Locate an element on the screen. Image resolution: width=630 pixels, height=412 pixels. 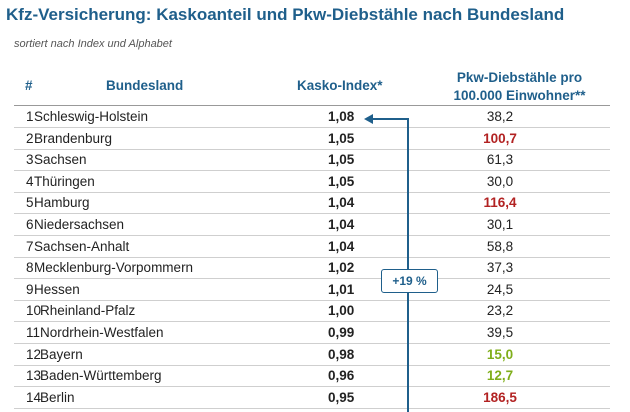
table-row: 12 Bayern 0,98 15,0 is located at coordinates (312, 355).